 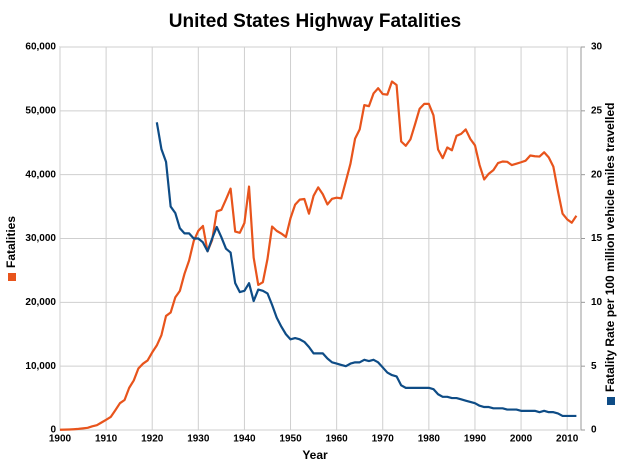 What do you see at coordinates (597, 110) in the screenshot?
I see `y2-tick-label: 25` at bounding box center [597, 110].